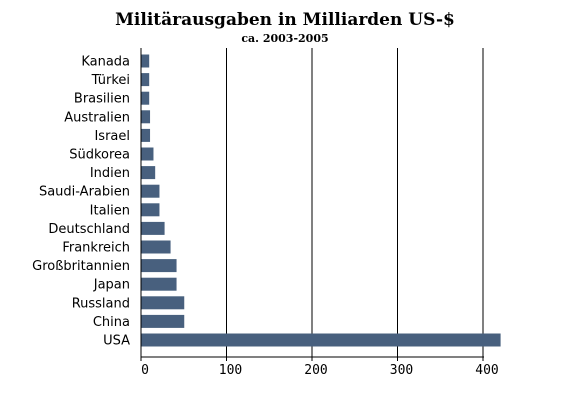  I want to click on category-label: Saudi-Arabien, so click(84, 192).